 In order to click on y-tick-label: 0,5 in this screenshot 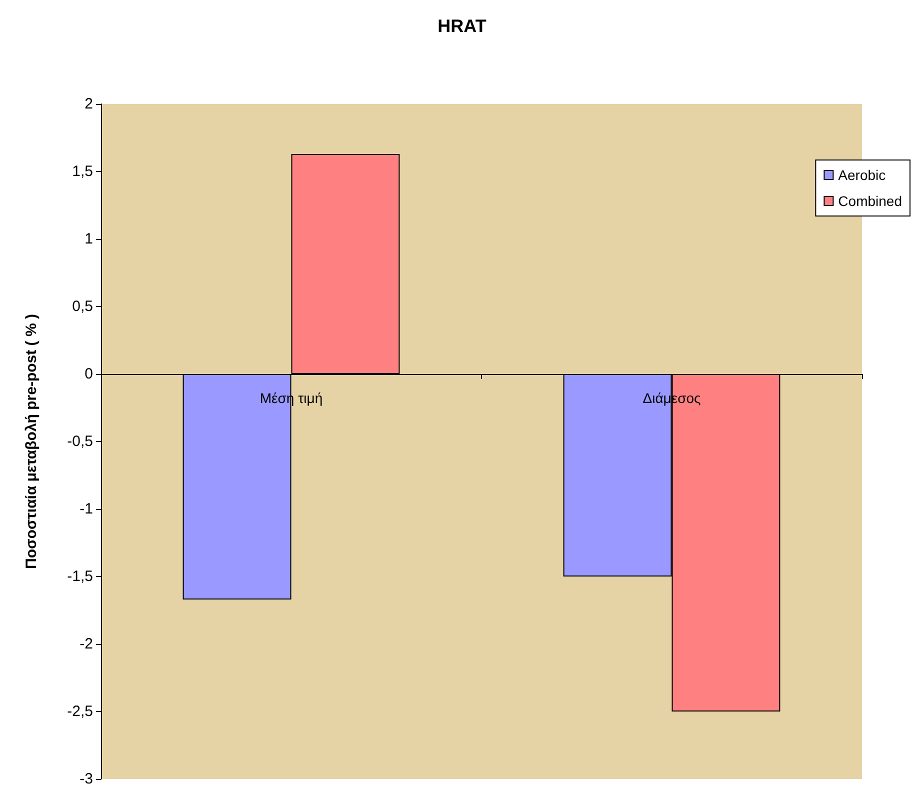, I will do `click(82, 306)`.